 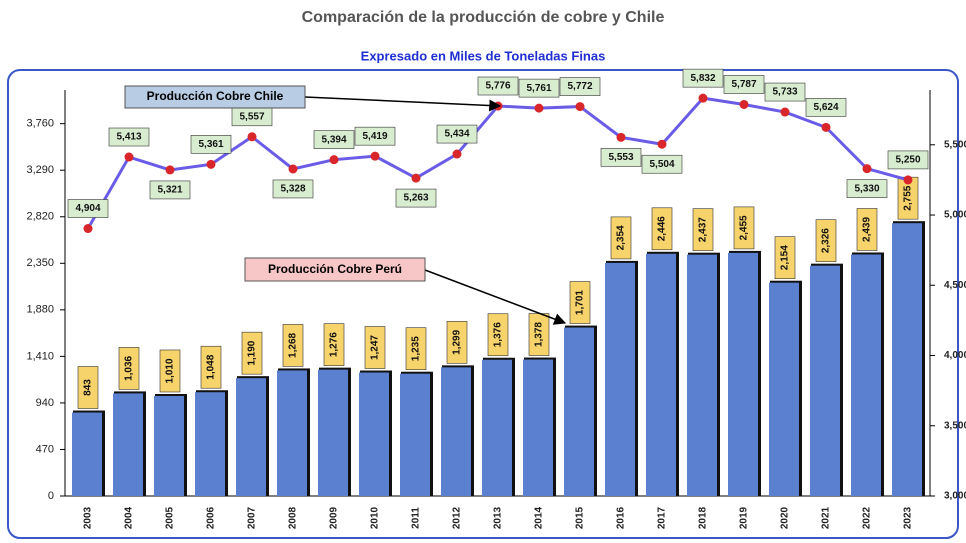 I want to click on x-tick-label: 2014, so click(x=539, y=517).